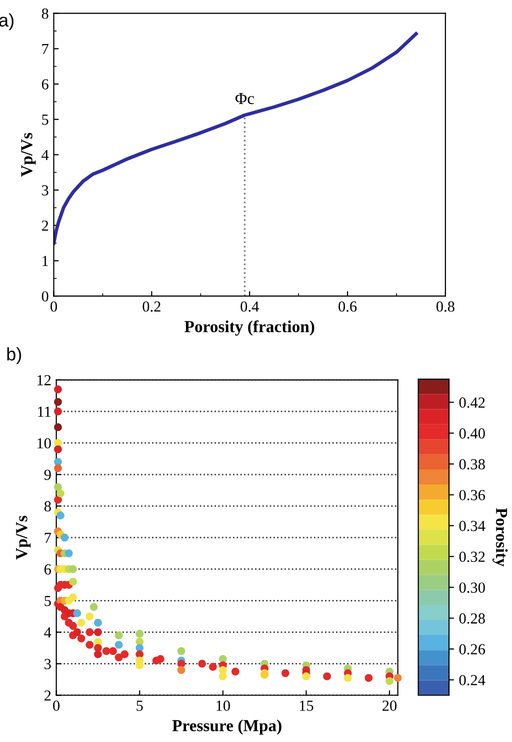 The height and width of the screenshot is (742, 512). What do you see at coordinates (244, 98) in the screenshot?
I see `annotation: Φc` at bounding box center [244, 98].